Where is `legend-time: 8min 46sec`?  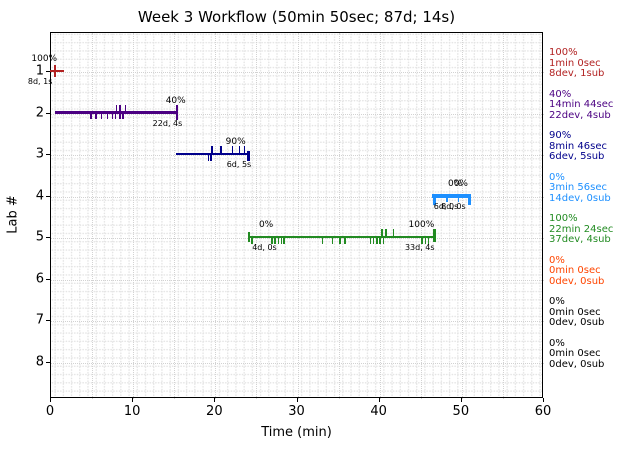 legend-time: 8min 46sec is located at coordinates (578, 146).